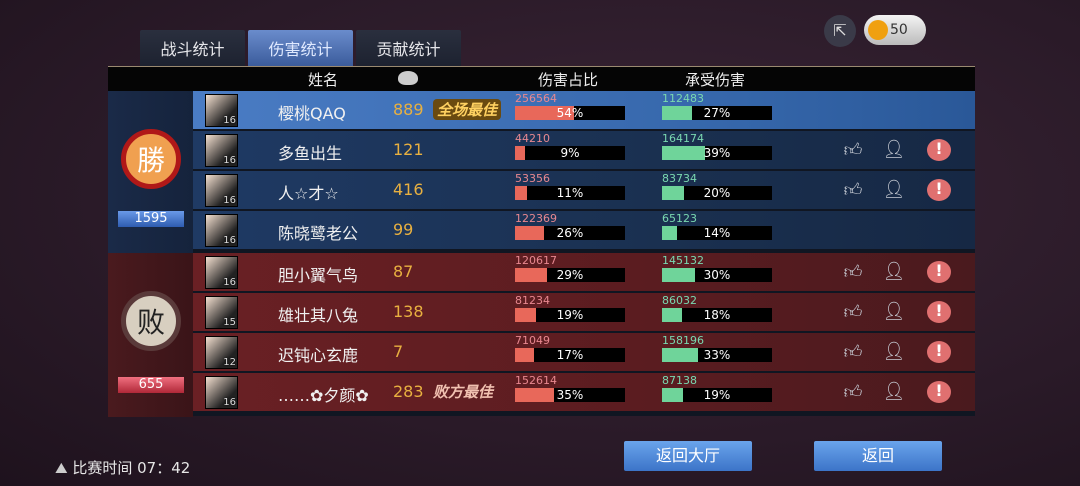 The height and width of the screenshot is (486, 1080). I want to click on share-icon: ⇱, so click(840, 31).